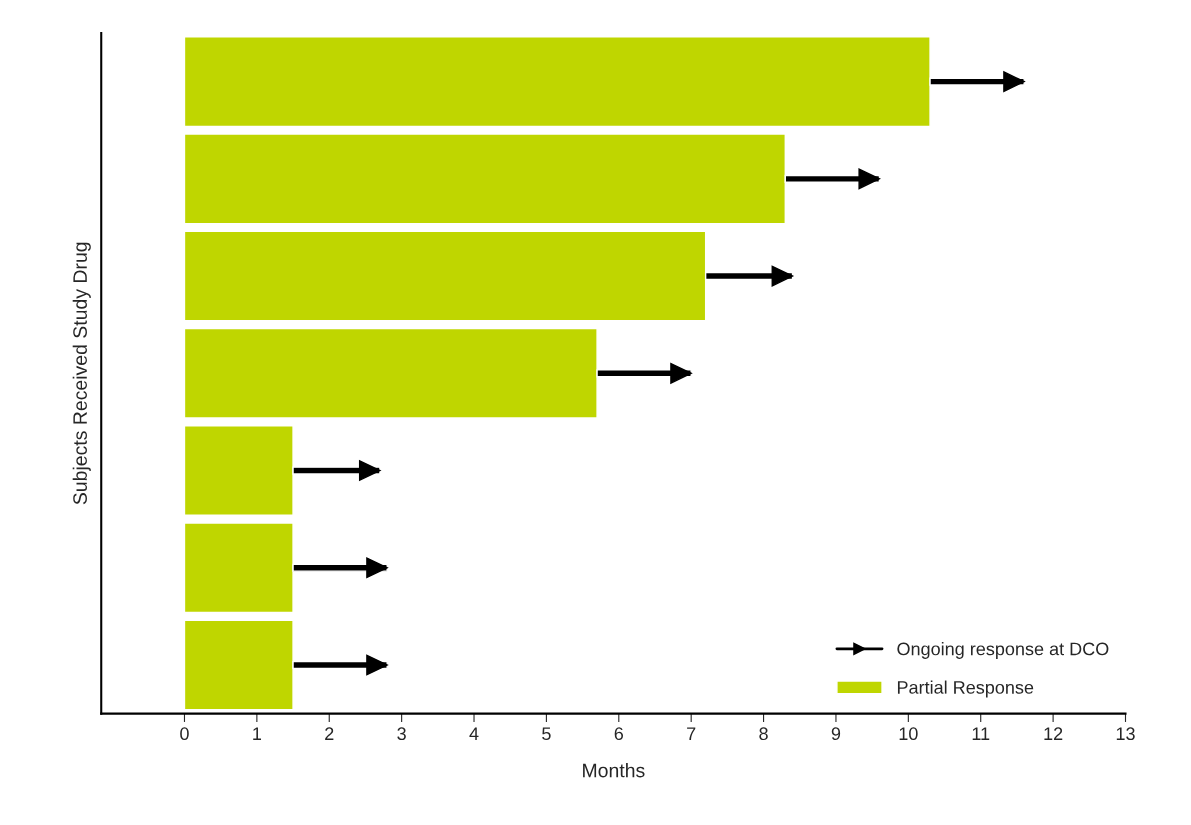  I want to click on legend-label: Ongoing response at DCO, so click(1003, 650).